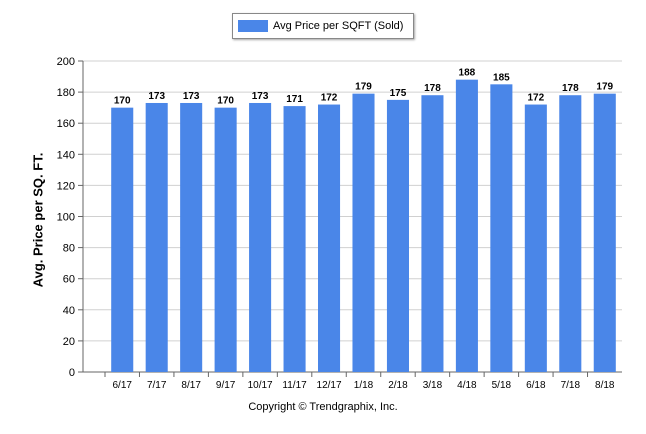 This screenshot has height=434, width=646. What do you see at coordinates (66, 93) in the screenshot?
I see `y-tick-label: 180` at bounding box center [66, 93].